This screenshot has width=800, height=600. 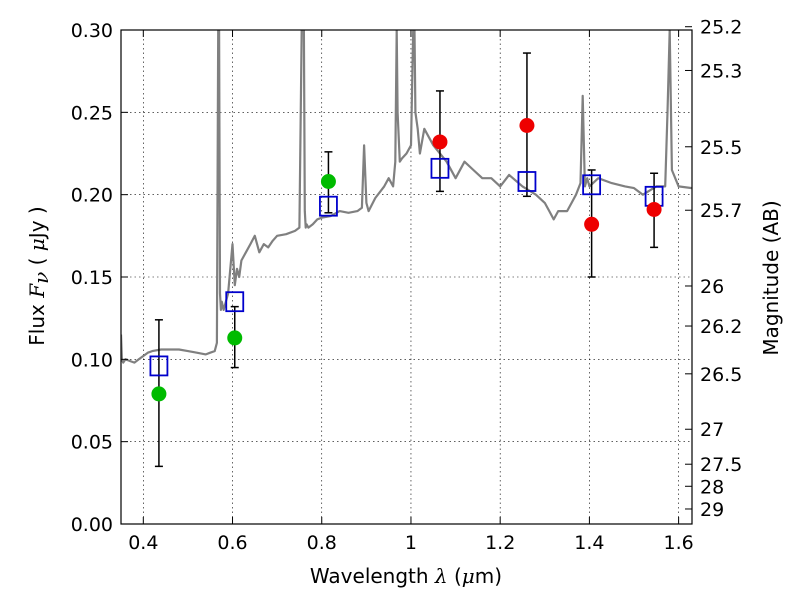 I want to click on x-tick-label: 1.2, so click(x=500, y=543).